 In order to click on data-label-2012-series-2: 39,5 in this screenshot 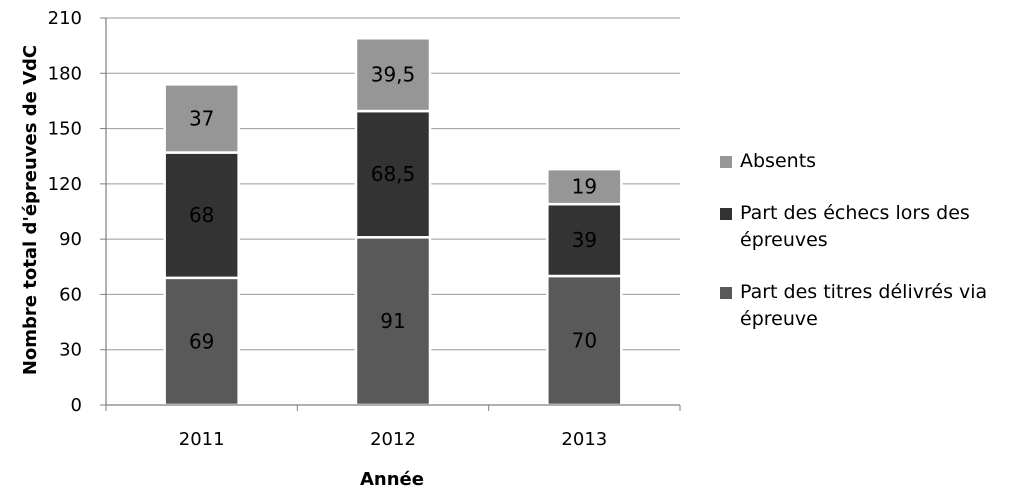, I will do `click(393, 75)`.